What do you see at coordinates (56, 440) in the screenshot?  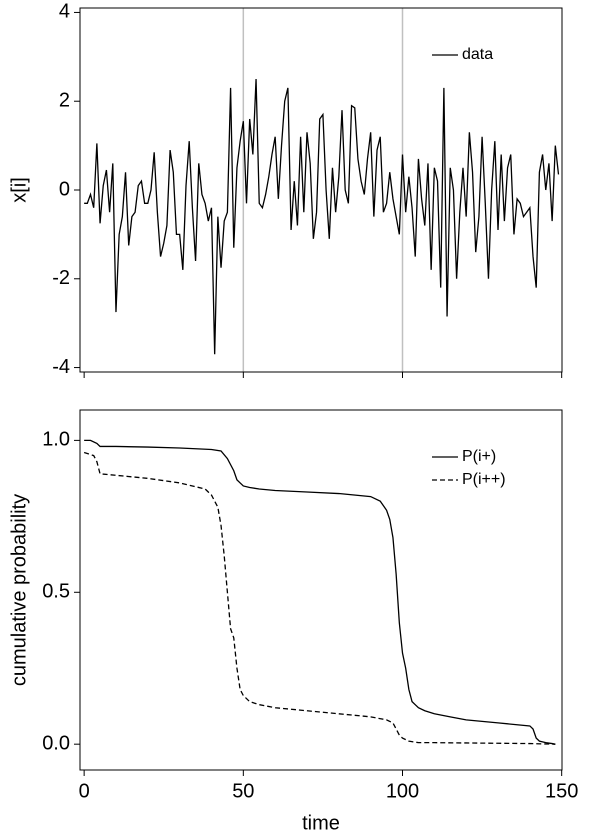 I see `y-tick-label: 1.0` at bounding box center [56, 440].